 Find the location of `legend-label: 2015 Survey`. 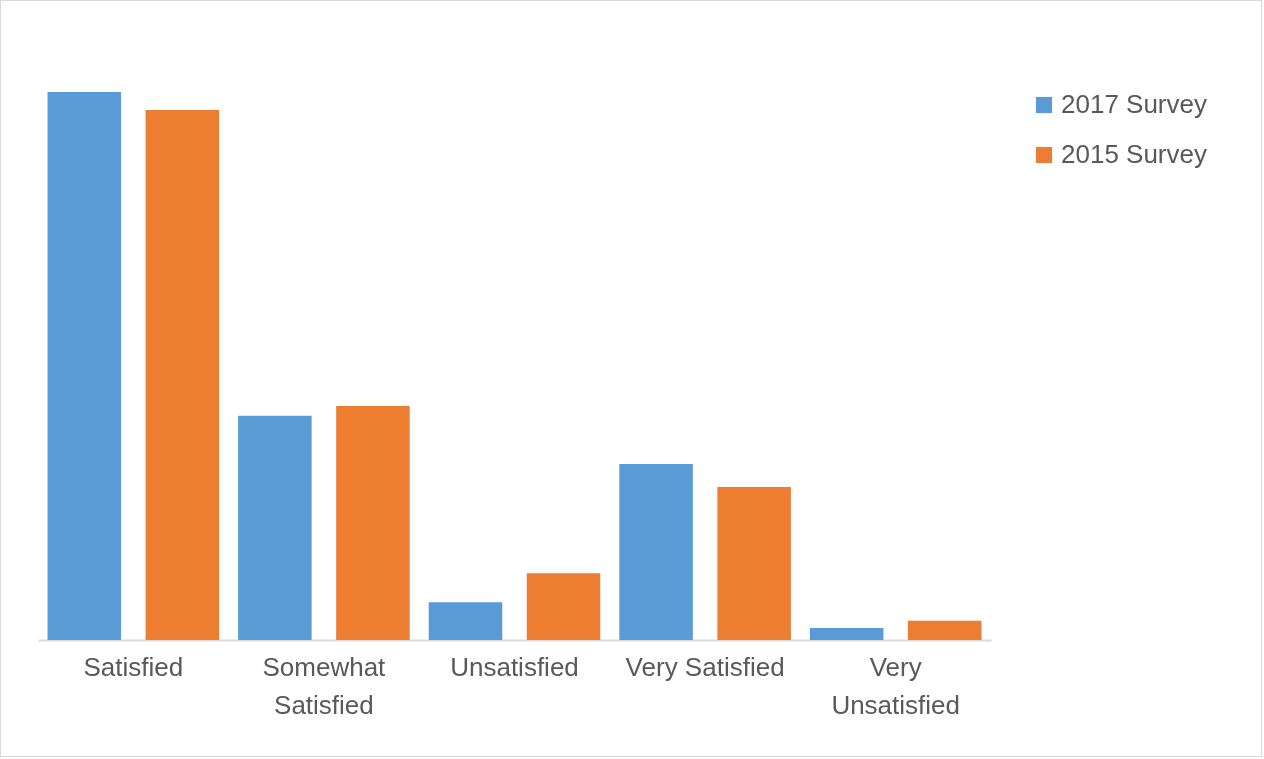

legend-label: 2015 Survey is located at coordinates (1134, 154).